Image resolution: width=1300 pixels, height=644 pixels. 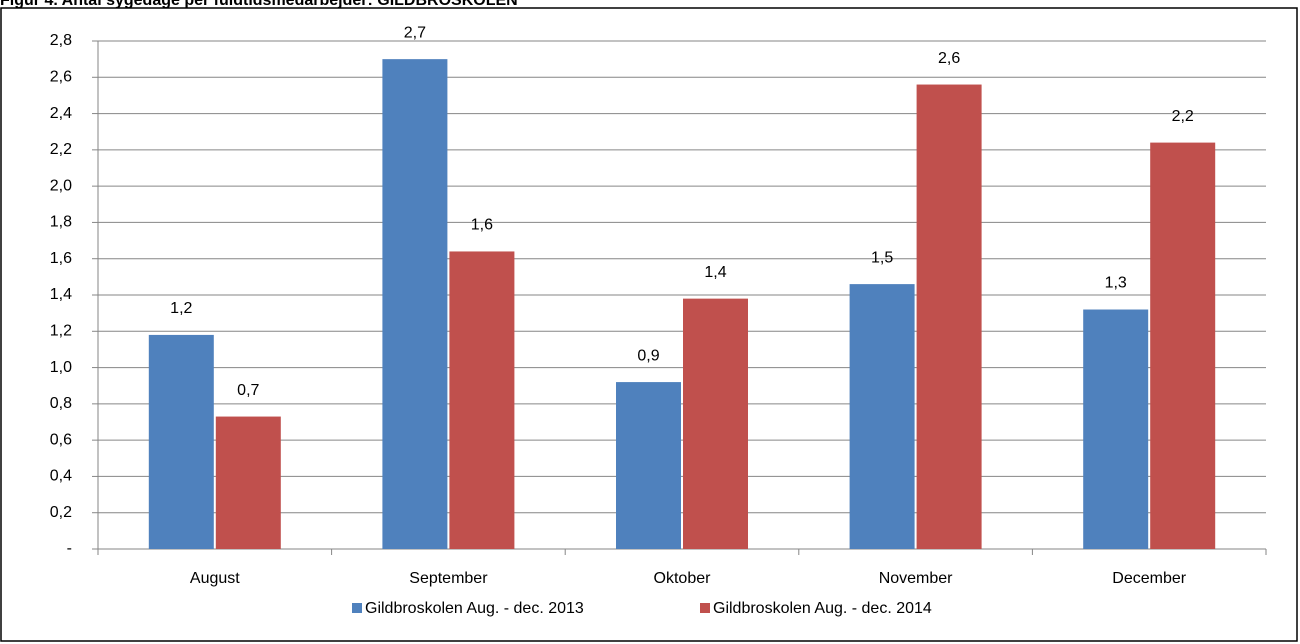 I want to click on y-tick-label: 2,2, so click(x=61, y=149).